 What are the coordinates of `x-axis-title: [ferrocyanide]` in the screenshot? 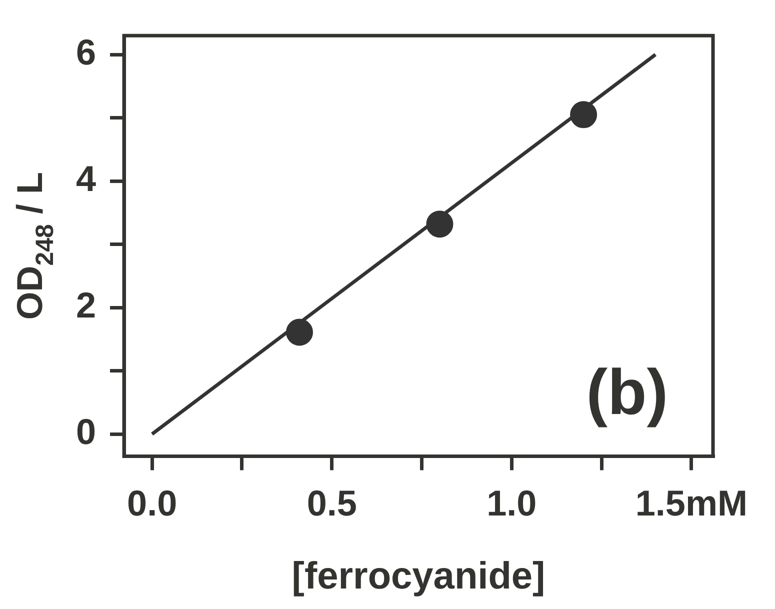 It's located at (419, 577).